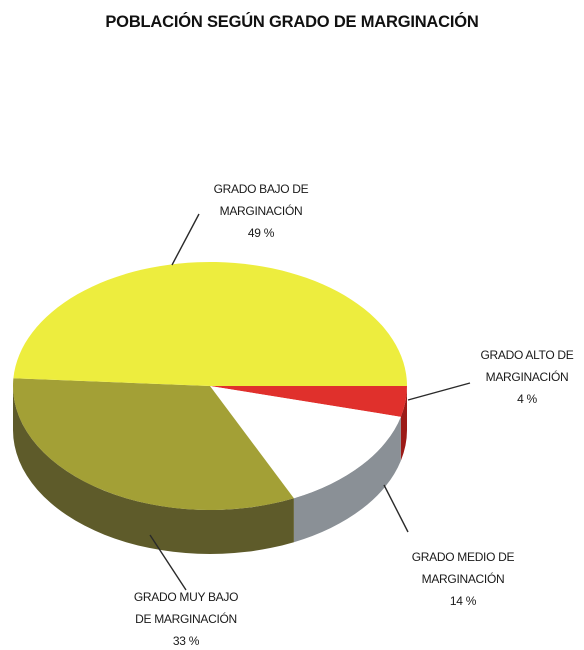 This screenshot has height=650, width=584. Describe the element at coordinates (463, 578) in the screenshot. I see `slice-label-1-line-1: MARGINACIÓN` at that location.